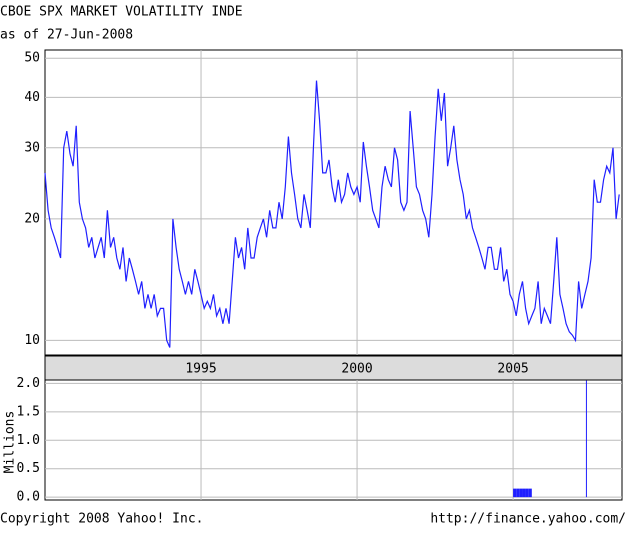 The height and width of the screenshot is (533, 630). What do you see at coordinates (66, 35) in the screenshot?
I see `chart-subtitle: as of 27-Jun-2008` at bounding box center [66, 35].